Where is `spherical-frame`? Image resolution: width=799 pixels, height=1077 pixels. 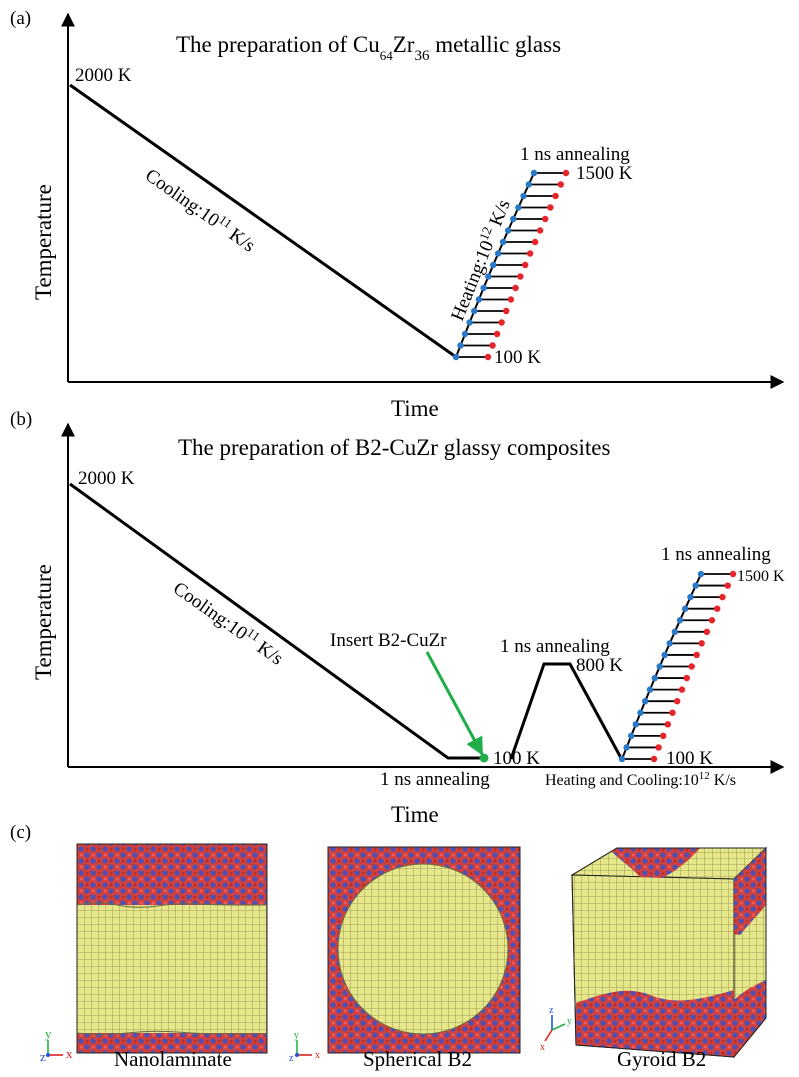
spherical-frame is located at coordinates (424, 950).